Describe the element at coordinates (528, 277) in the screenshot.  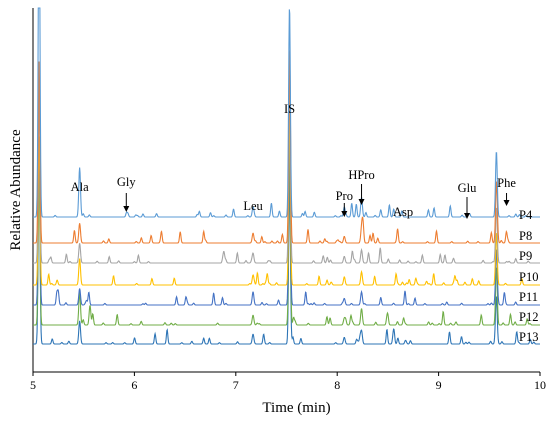
I see `series-label-p10: P10` at that location.